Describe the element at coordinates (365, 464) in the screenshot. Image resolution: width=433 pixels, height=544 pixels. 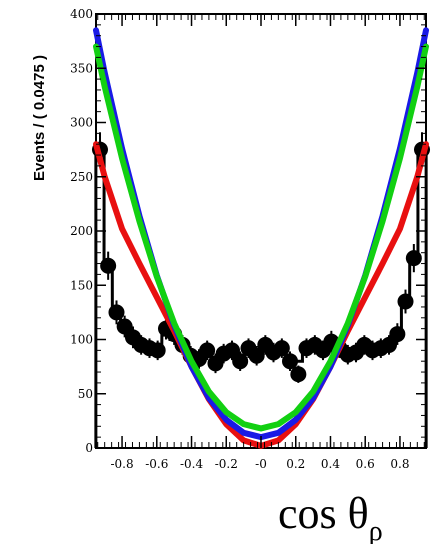
I see `x-tick-label: 0.6` at that location.